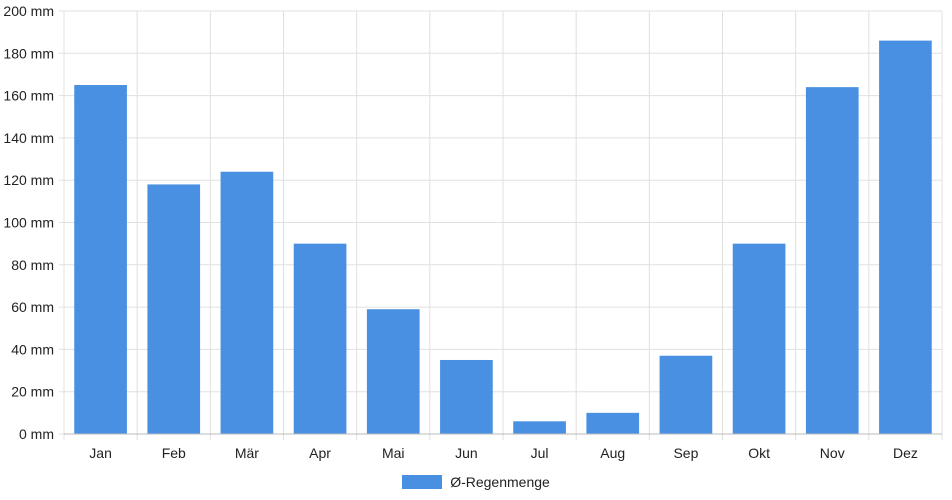 This screenshot has width=952, height=500. What do you see at coordinates (832, 260) in the screenshot?
I see `bar-nov` at bounding box center [832, 260].